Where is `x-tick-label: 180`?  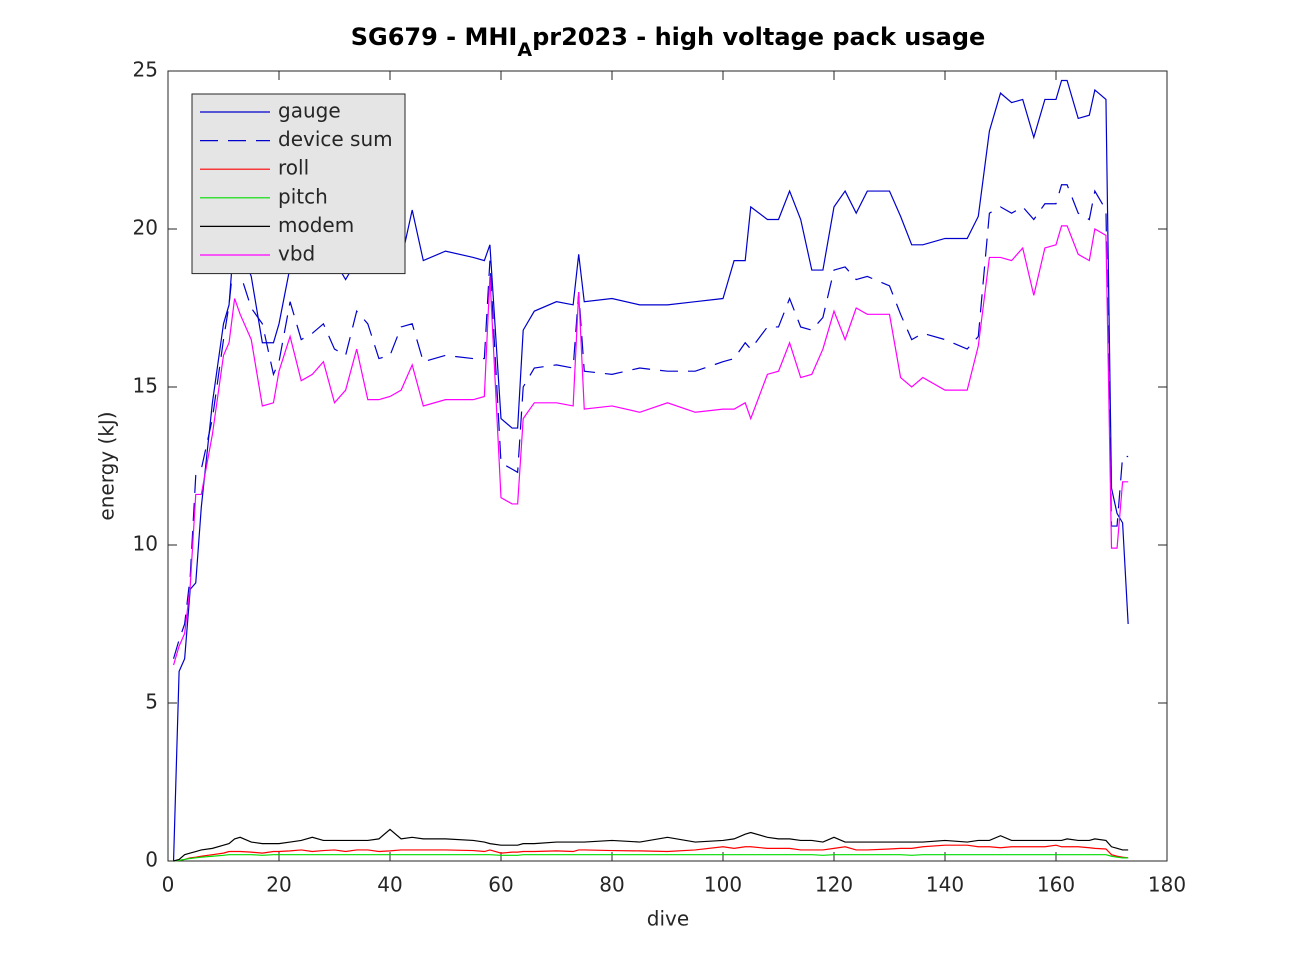 x-tick-label: 180 is located at coordinates (1167, 885).